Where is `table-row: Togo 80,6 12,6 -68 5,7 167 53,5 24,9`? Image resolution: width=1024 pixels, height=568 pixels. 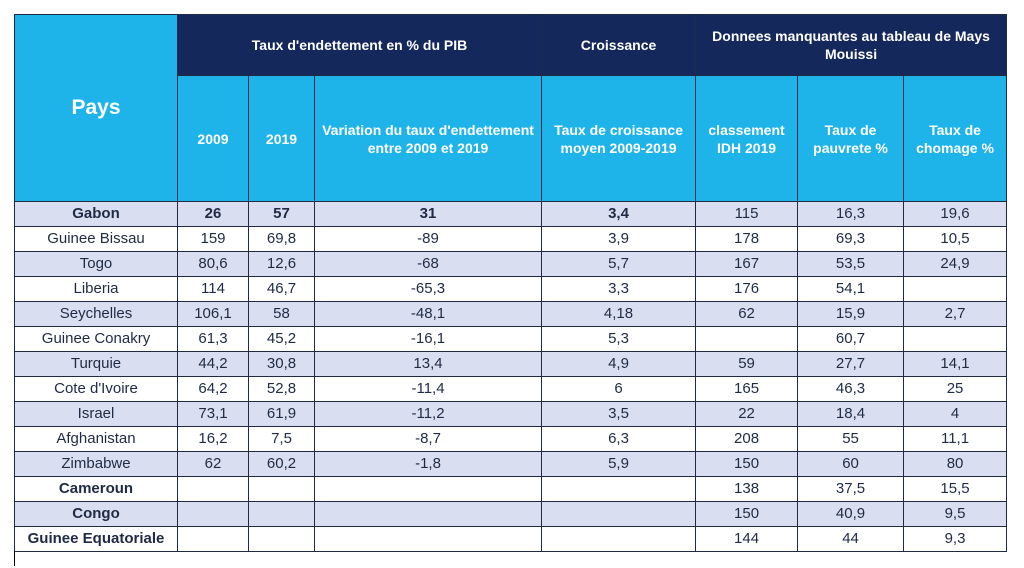
table-row: Togo 80,6 12,6 -68 5,7 167 53,5 24,9 is located at coordinates (511, 264).